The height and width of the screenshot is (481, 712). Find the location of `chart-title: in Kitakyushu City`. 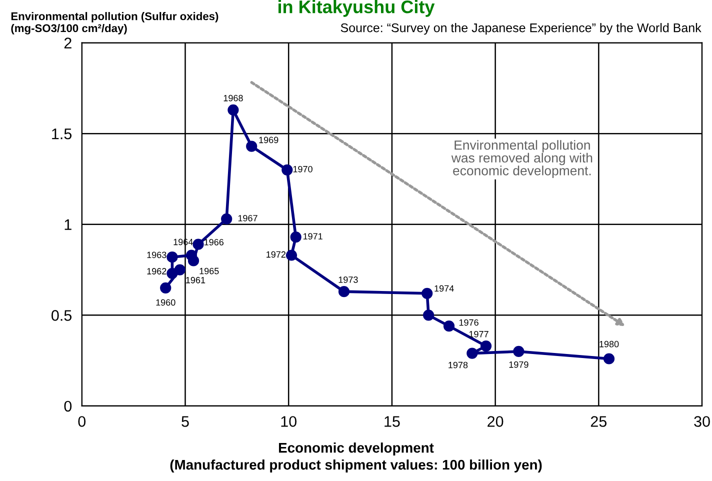

chart-title: in Kitakyushu City is located at coordinates (356, 8).